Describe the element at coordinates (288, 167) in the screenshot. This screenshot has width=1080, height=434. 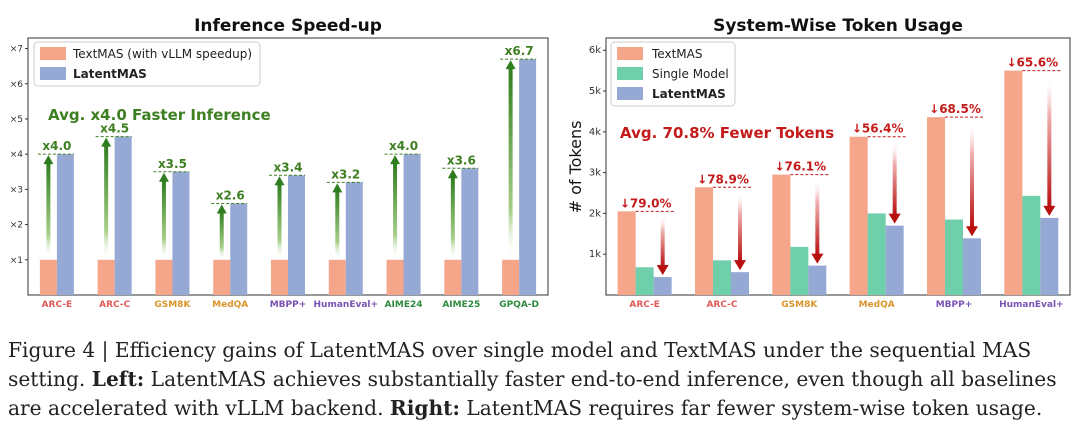
I see `speedup-value-label: x3.4` at that location.